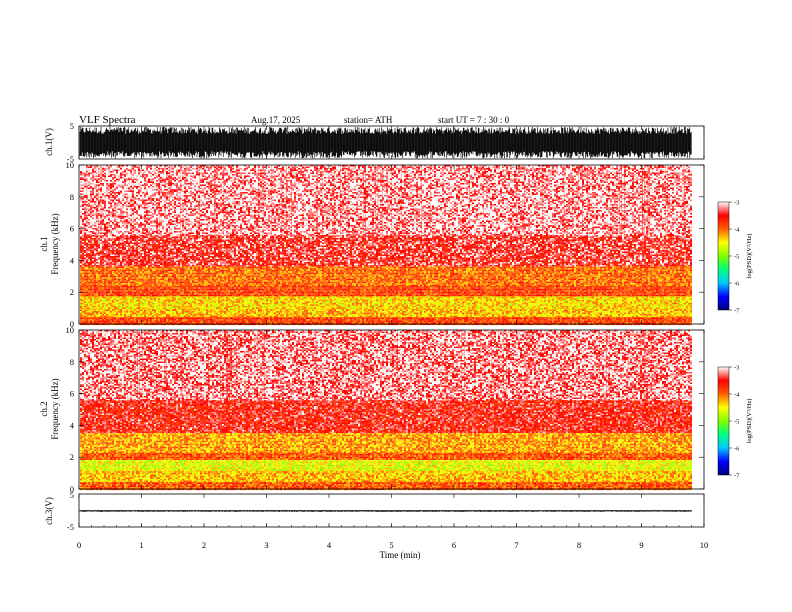  What do you see at coordinates (736, 257) in the screenshot?
I see `ch1-colorbar-tick-label: -5` at bounding box center [736, 257].